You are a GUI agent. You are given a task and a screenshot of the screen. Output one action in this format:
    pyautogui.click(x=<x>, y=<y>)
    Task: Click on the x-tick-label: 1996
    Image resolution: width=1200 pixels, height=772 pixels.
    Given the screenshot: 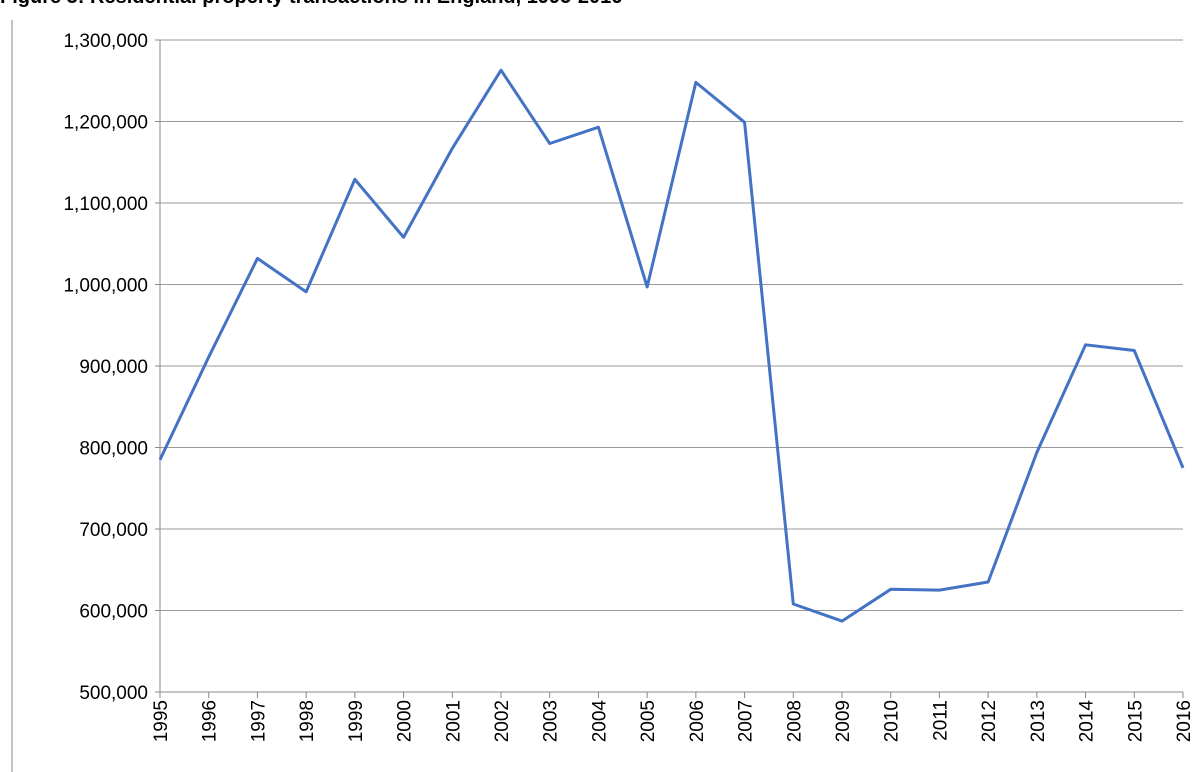 What is the action you would take?
    pyautogui.click(x=210, y=721)
    